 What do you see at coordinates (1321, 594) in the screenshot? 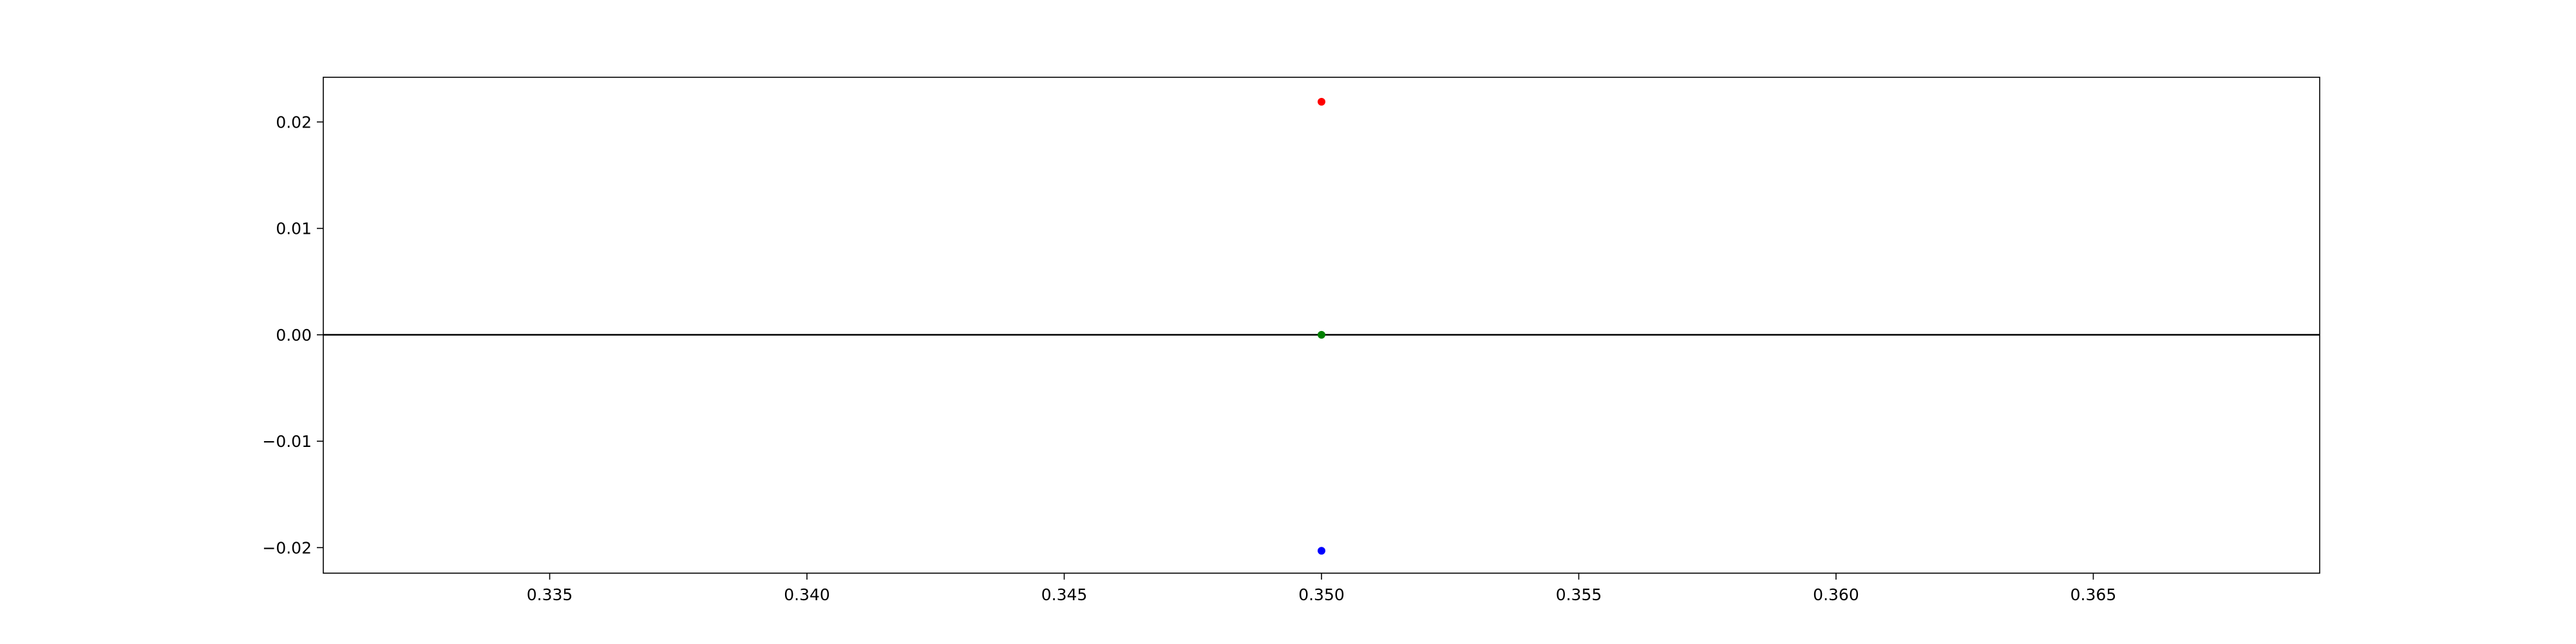
I see `x-tick-label: 0.350` at bounding box center [1321, 594].